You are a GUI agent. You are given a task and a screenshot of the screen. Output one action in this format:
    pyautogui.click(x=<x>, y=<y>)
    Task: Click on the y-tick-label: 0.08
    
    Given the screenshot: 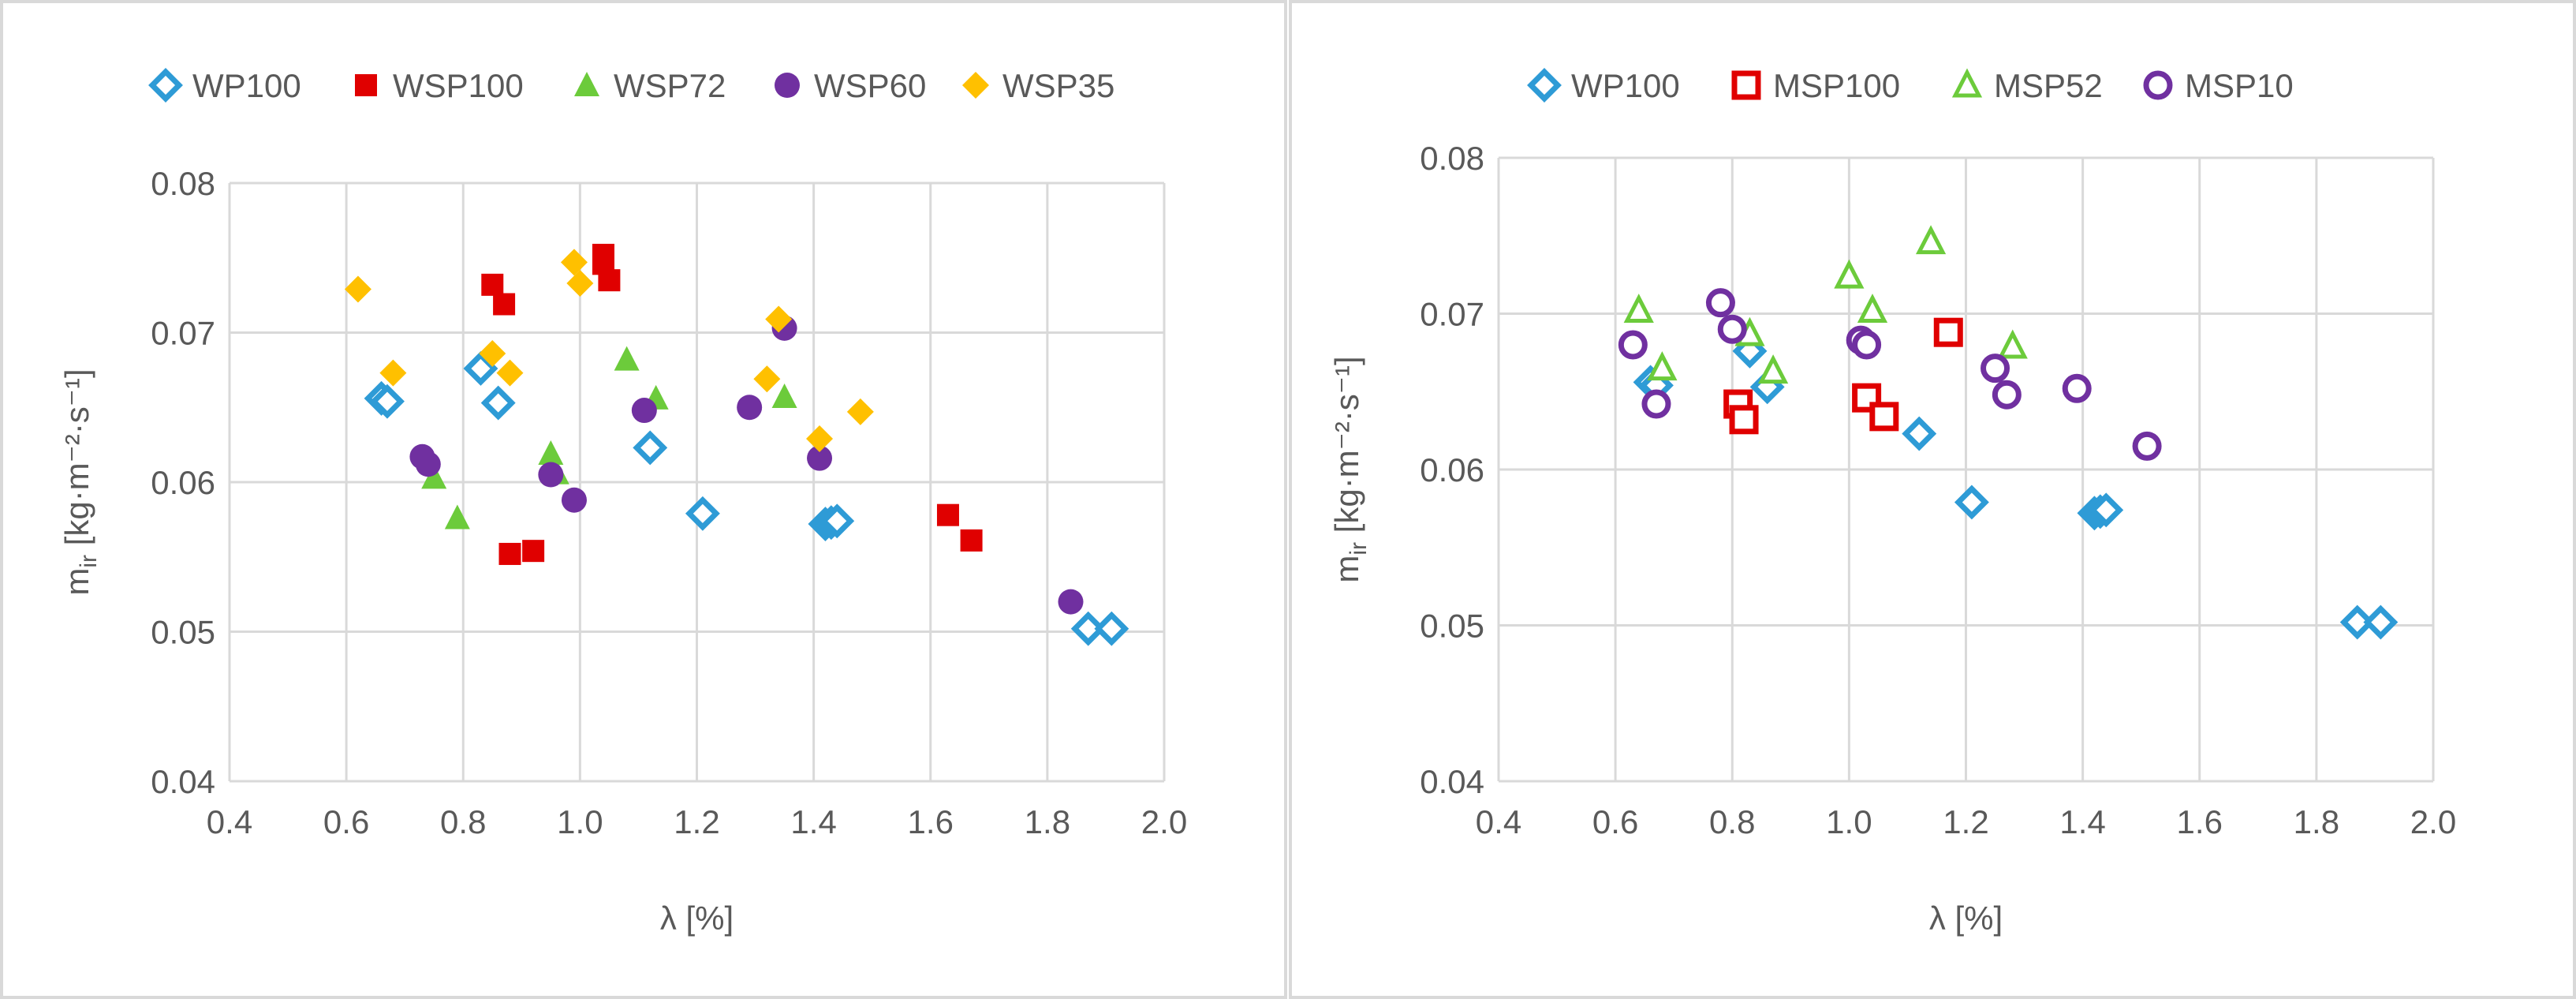 What is the action you would take?
    pyautogui.click(x=183, y=183)
    